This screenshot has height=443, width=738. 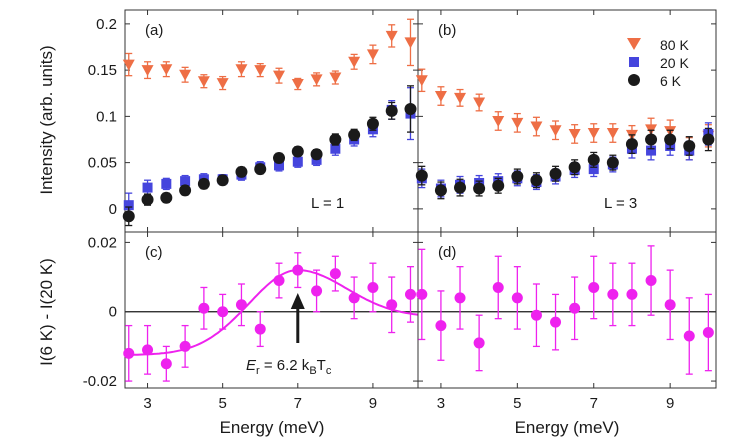 I want to click on x-tick-label: 7, so click(x=298, y=403).